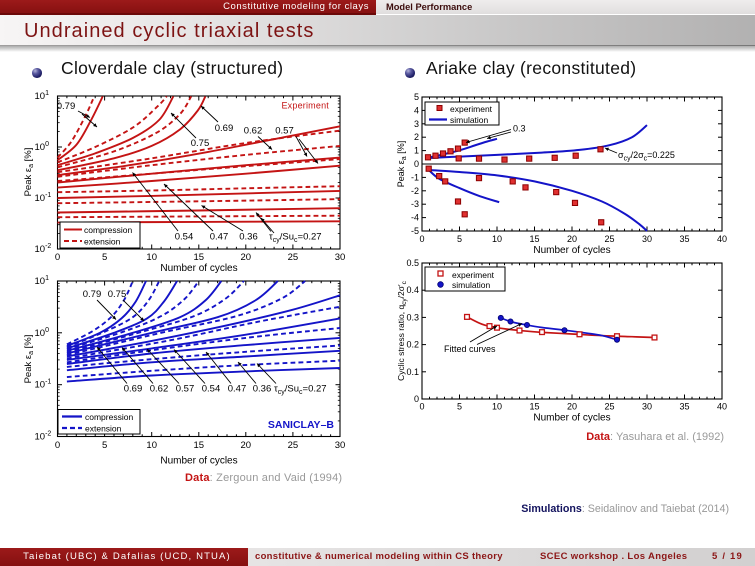  What do you see at coordinates (416, 151) in the screenshot?
I see `svg-text: 1` at bounding box center [416, 151].